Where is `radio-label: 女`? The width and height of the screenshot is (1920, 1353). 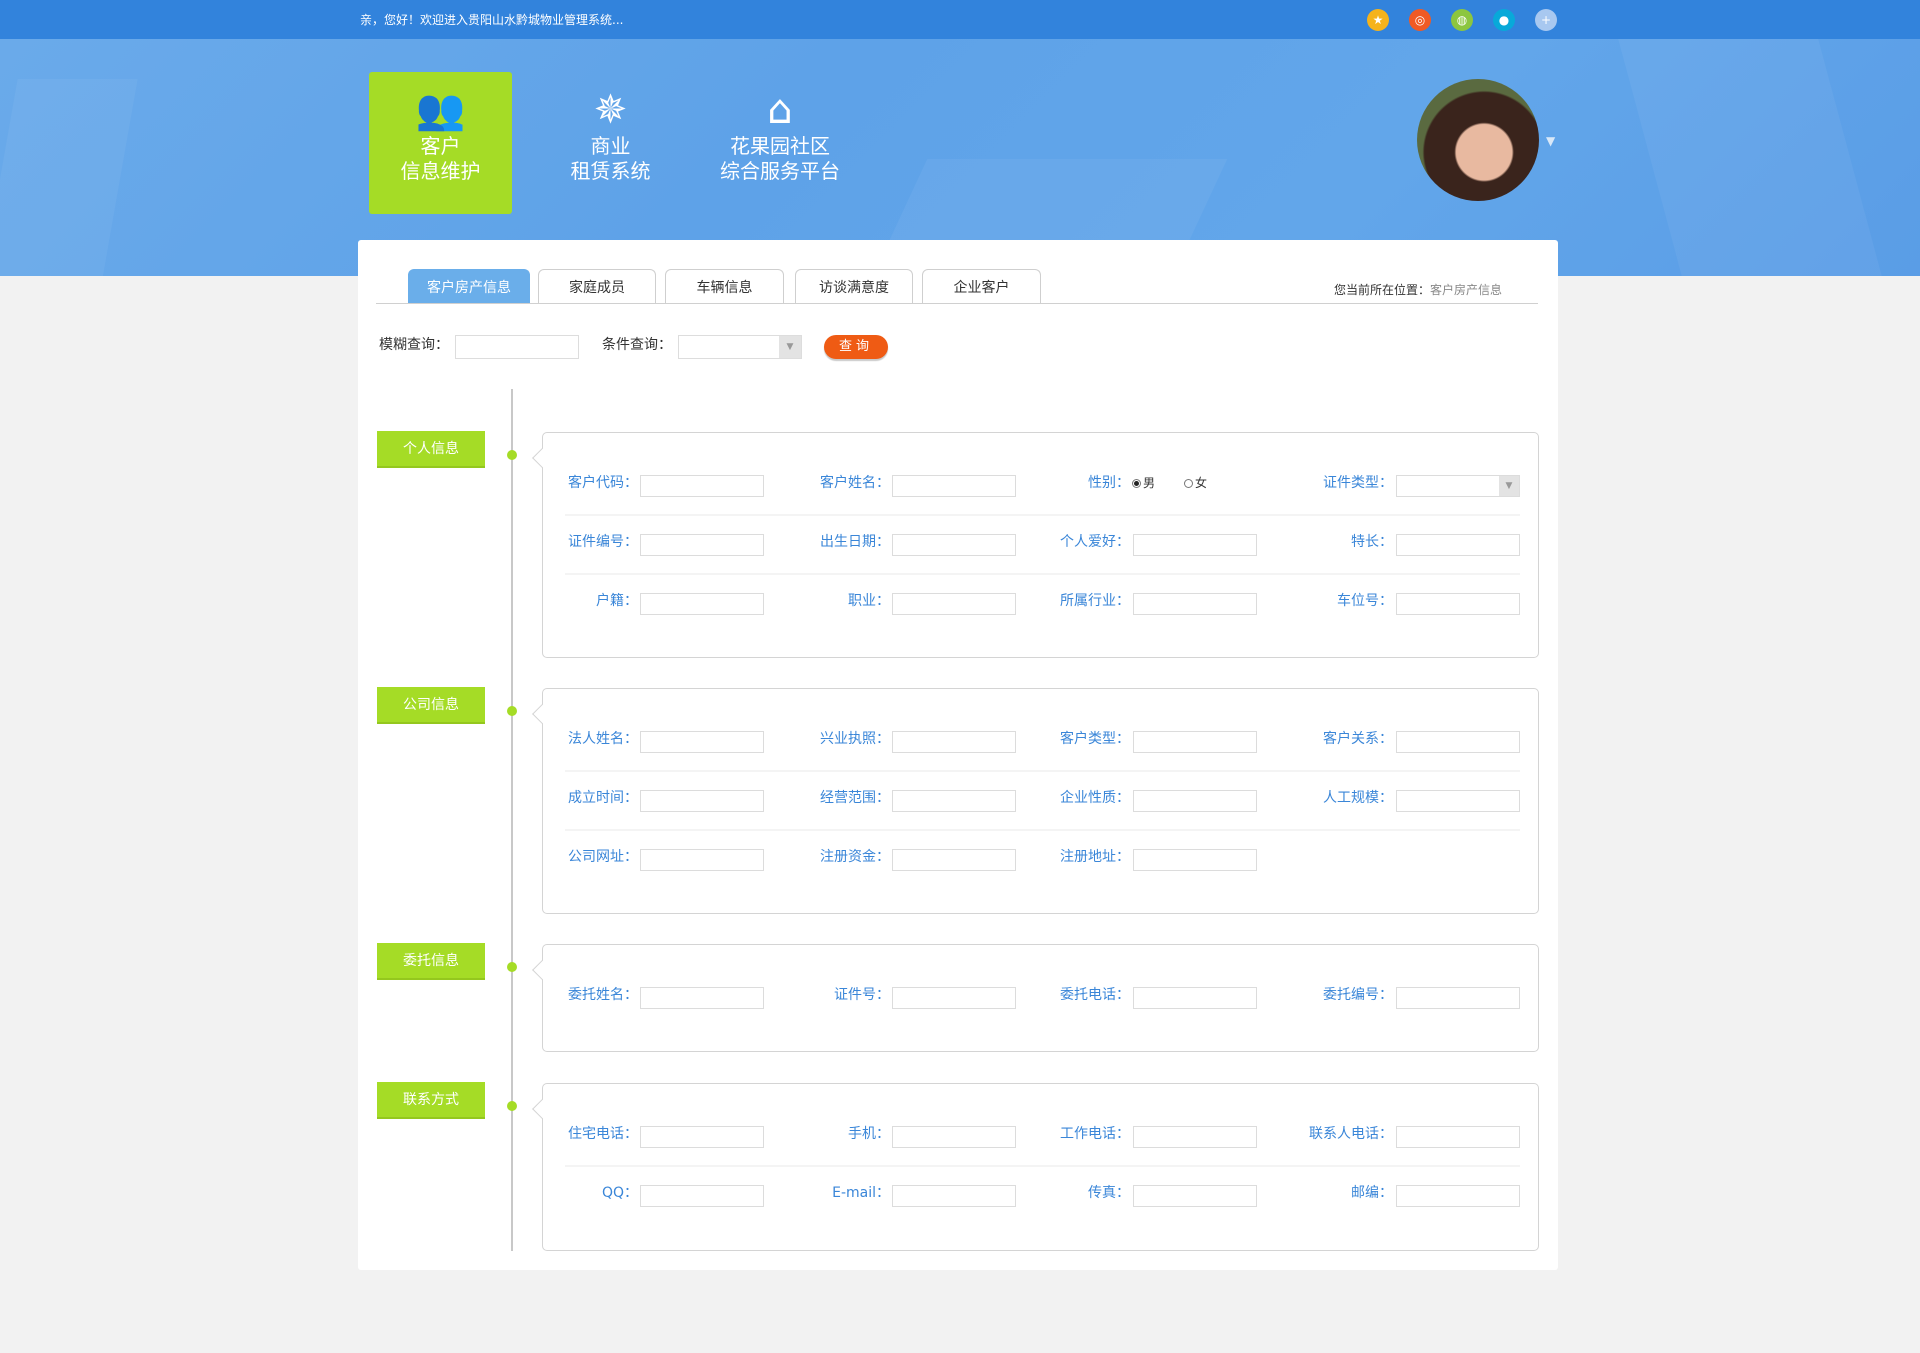
radio-label: 女 is located at coordinates (1201, 483).